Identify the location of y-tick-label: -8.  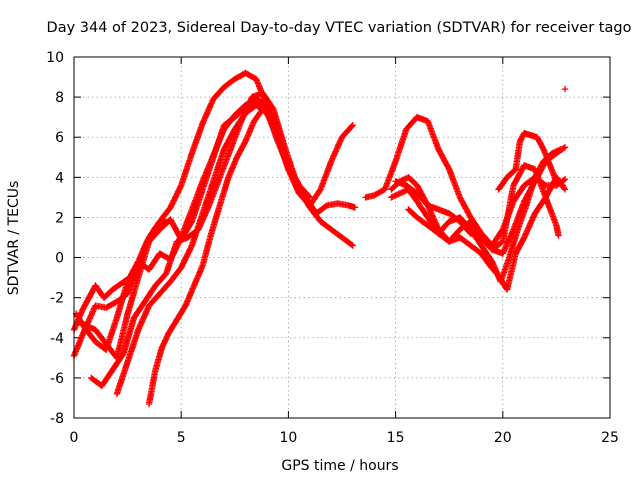
(57, 419).